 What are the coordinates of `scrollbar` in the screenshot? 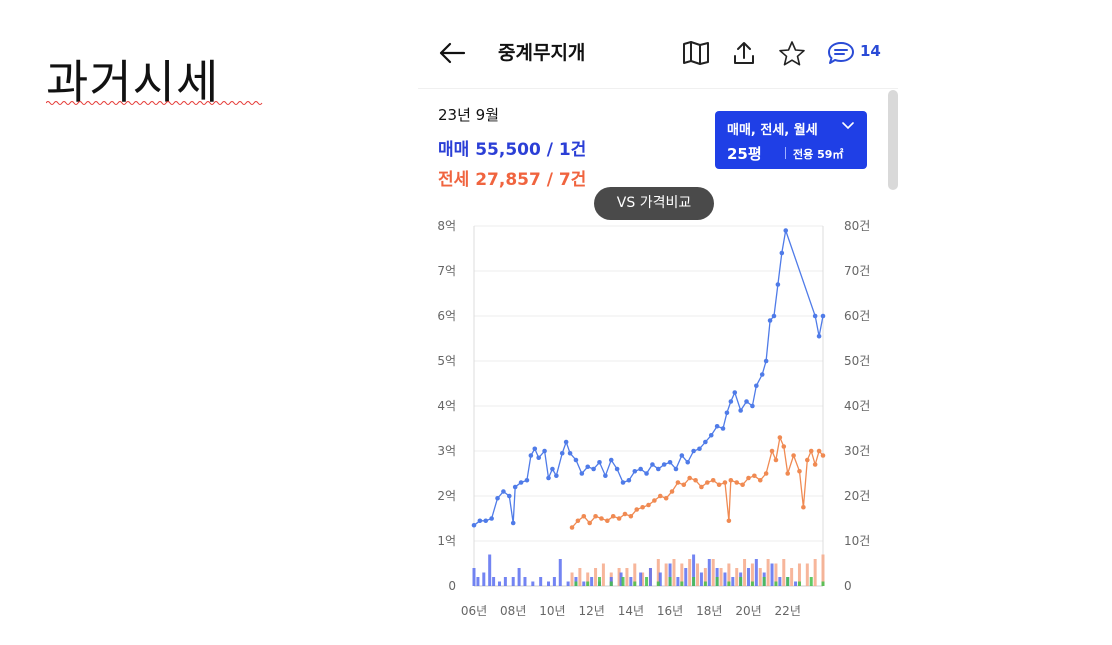 It's located at (893, 140).